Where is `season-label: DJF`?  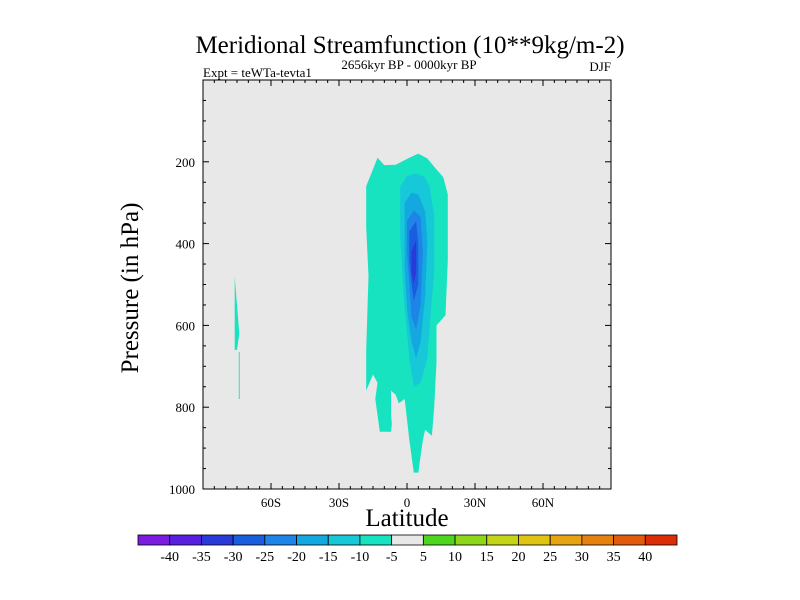 season-label: DJF is located at coordinates (600, 66).